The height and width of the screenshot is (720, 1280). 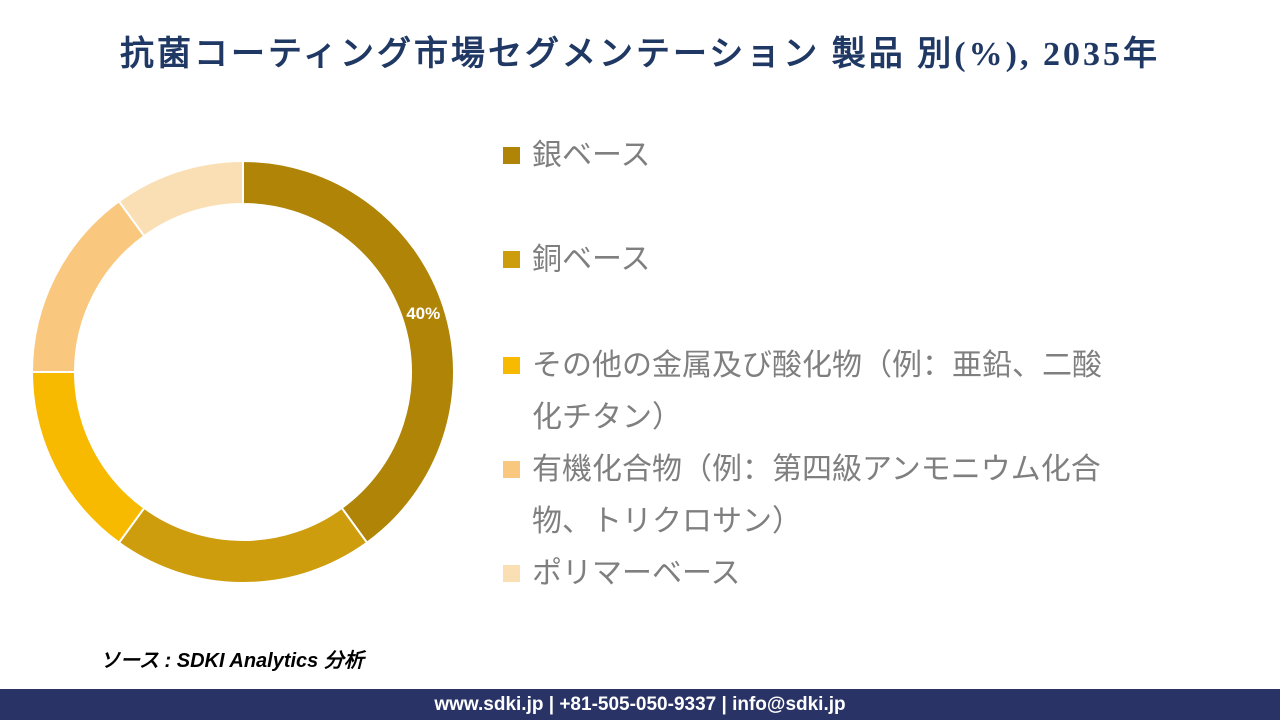 I want to click on legend-label: 有機化合物（例：第四級アンモニウム化合物、トリクロサン）, so click(x=816, y=495).